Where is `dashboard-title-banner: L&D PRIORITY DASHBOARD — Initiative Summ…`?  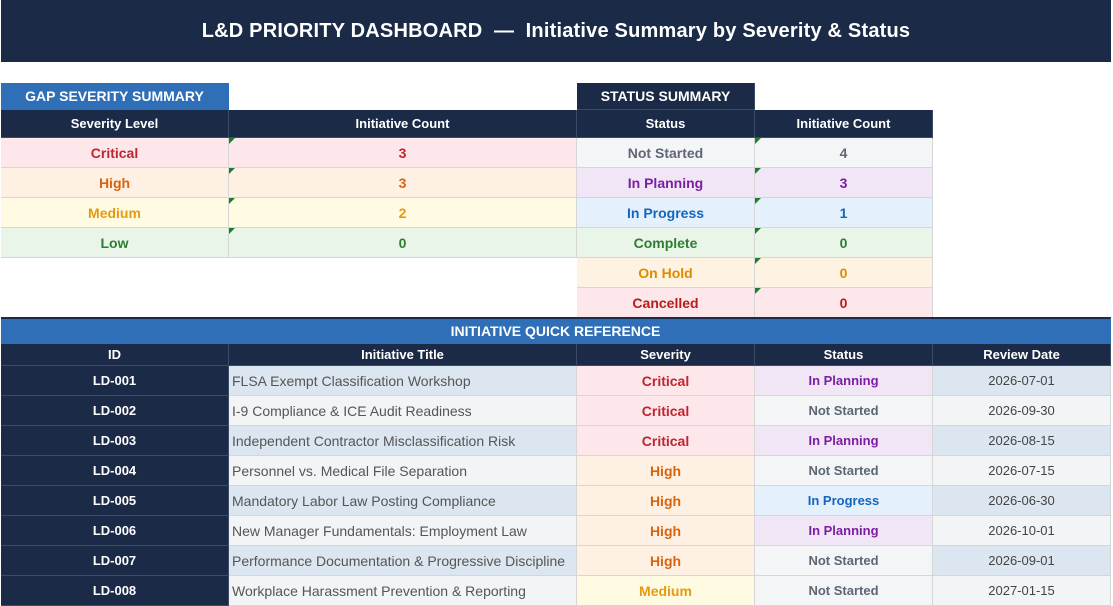
dashboard-title-banner: L&D PRIORITY DASHBOARD — Initiative Summ… is located at coordinates (556, 31).